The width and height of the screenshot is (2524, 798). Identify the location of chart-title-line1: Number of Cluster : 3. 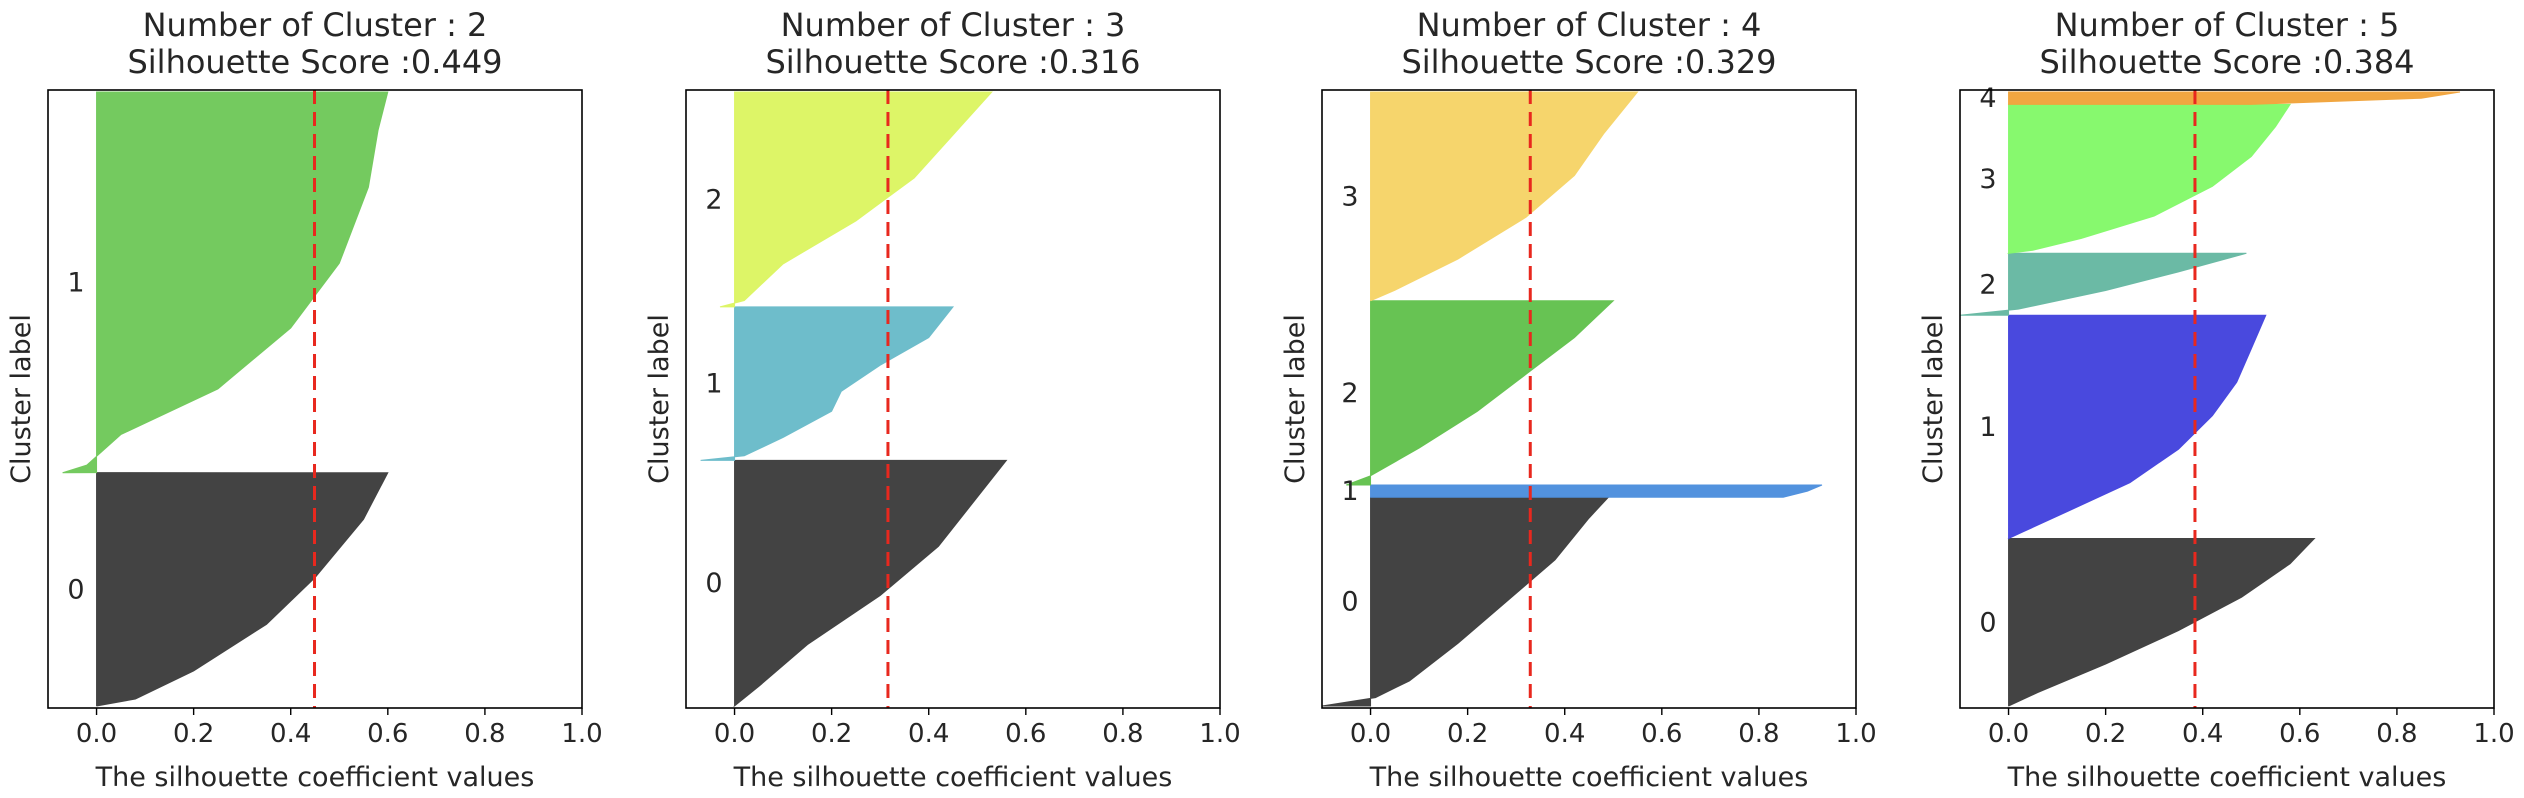
(953, 25).